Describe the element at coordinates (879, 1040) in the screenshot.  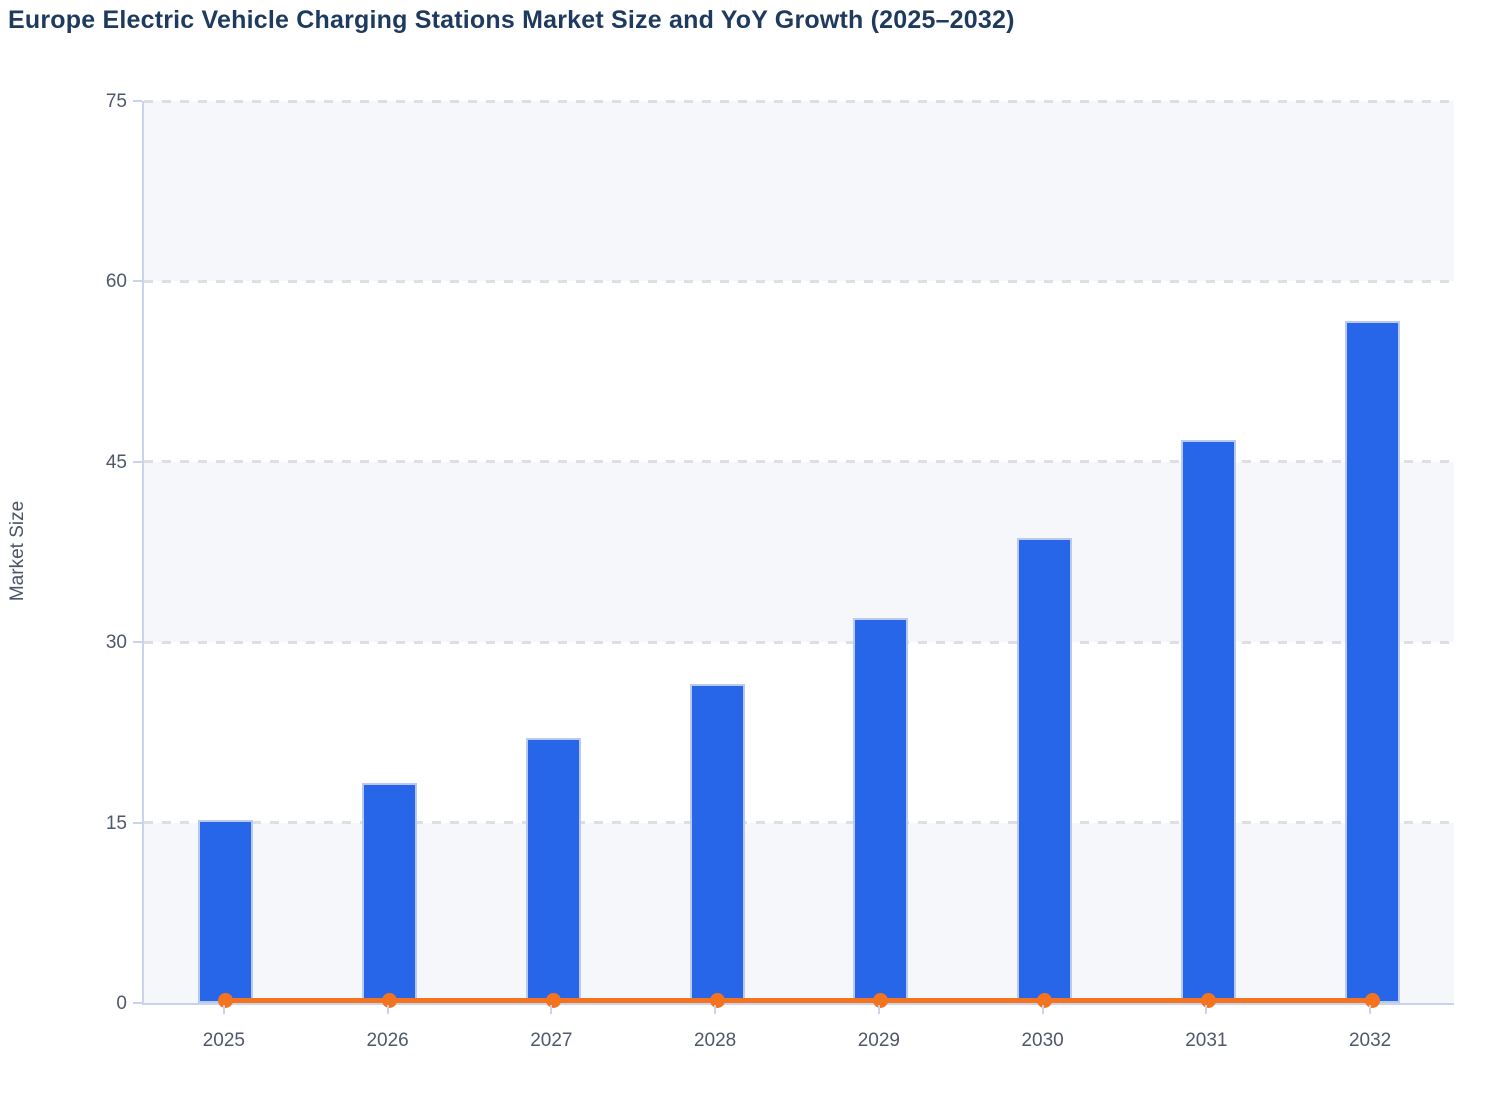
I see `x-tick-label: 2029` at that location.